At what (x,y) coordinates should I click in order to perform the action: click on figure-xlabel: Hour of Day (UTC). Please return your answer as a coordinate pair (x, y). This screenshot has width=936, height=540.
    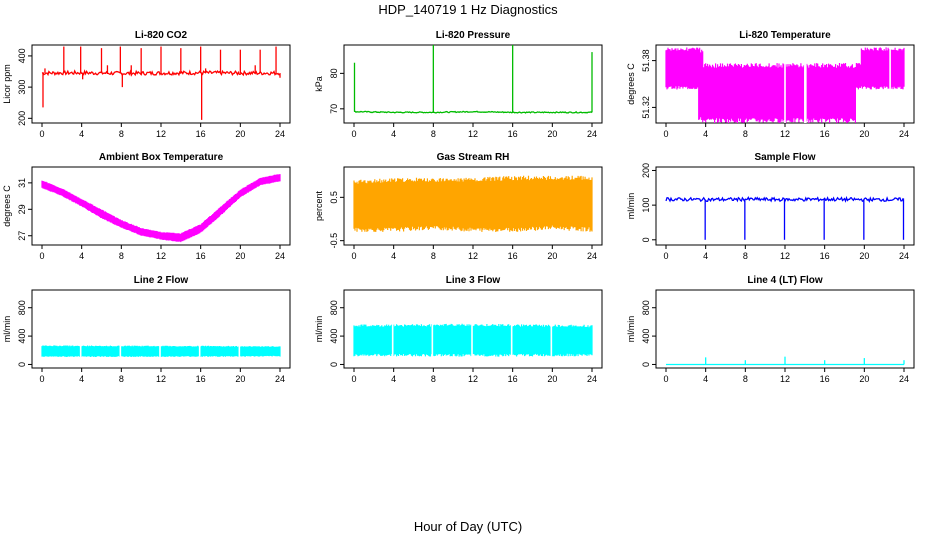
    Looking at the image, I should click on (468, 526).